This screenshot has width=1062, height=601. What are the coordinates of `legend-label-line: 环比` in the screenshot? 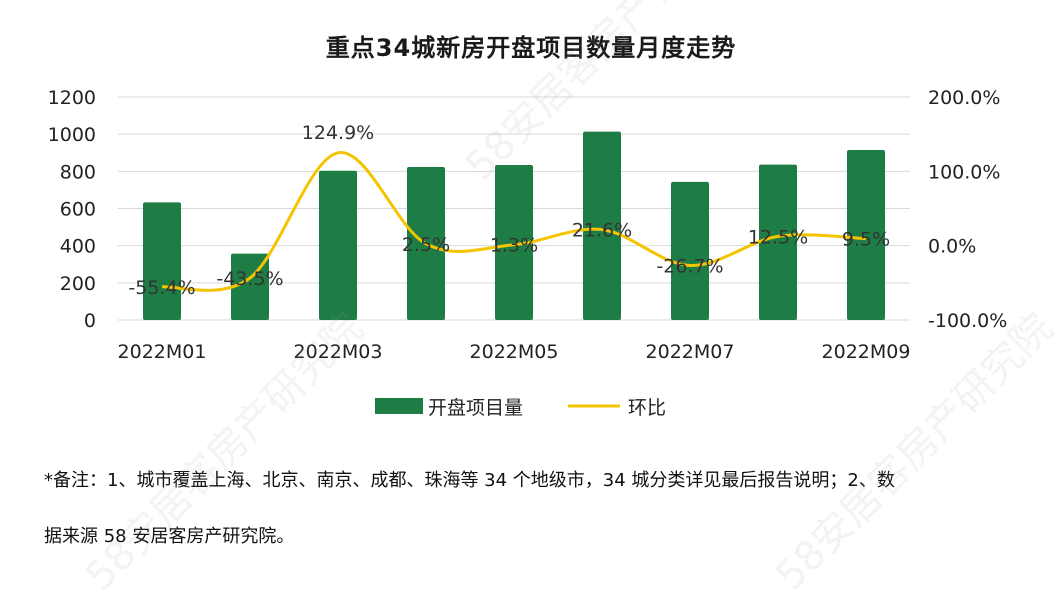 It's located at (647, 408).